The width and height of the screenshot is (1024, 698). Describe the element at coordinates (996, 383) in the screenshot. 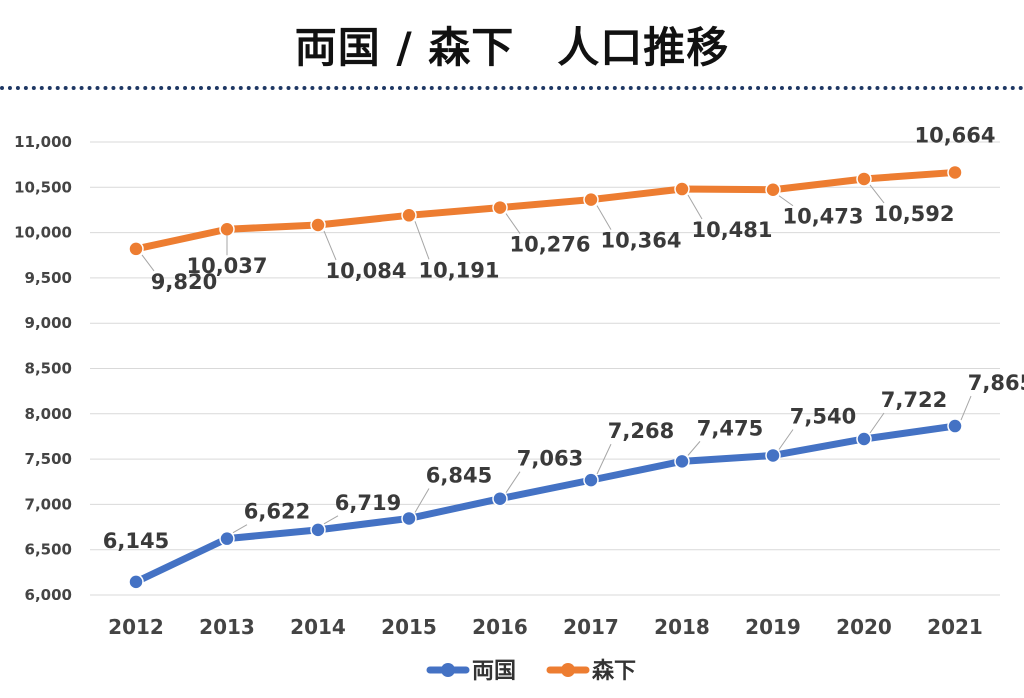

I see `data-label: 7,865` at that location.